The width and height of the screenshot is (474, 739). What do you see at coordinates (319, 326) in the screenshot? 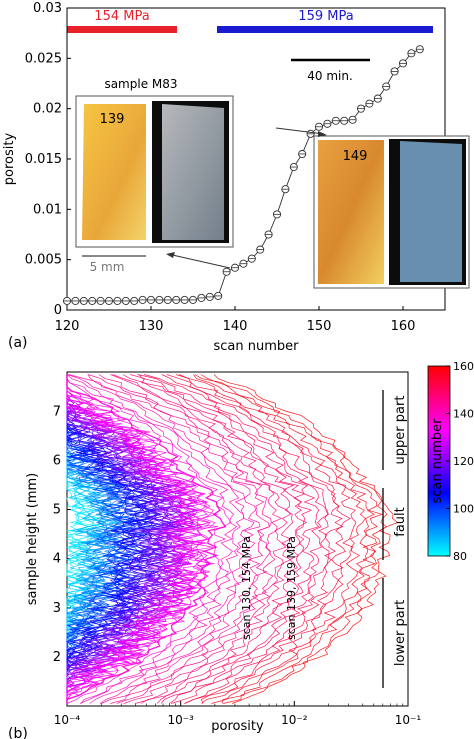
I see `x-tick-label-a: 150` at bounding box center [319, 326].